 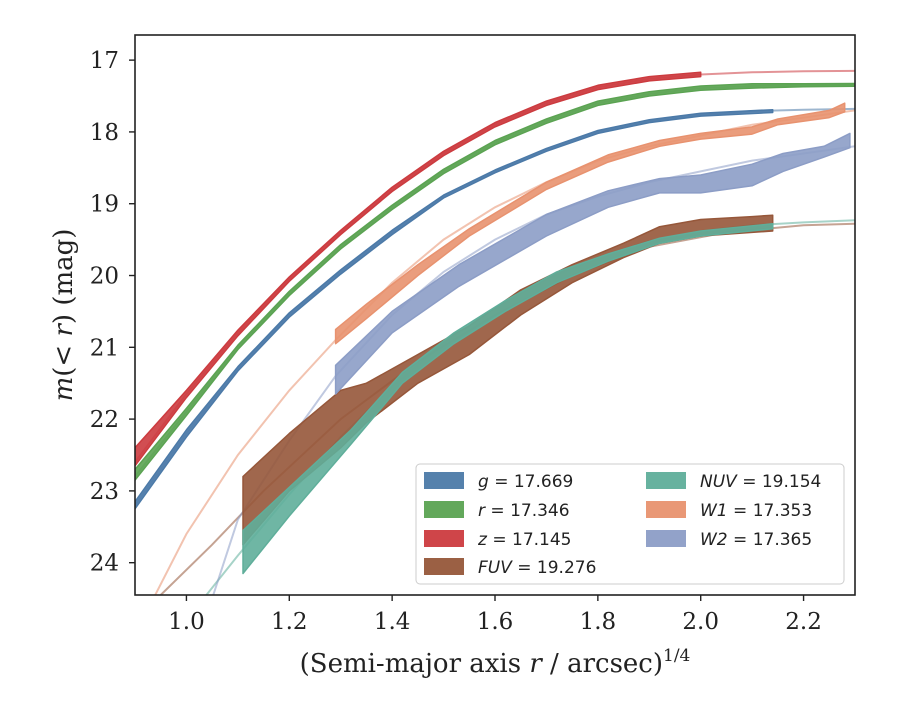 What do you see at coordinates (64, 315) in the screenshot?
I see `y-axis-label: m(< r) (mag)` at bounding box center [64, 315].